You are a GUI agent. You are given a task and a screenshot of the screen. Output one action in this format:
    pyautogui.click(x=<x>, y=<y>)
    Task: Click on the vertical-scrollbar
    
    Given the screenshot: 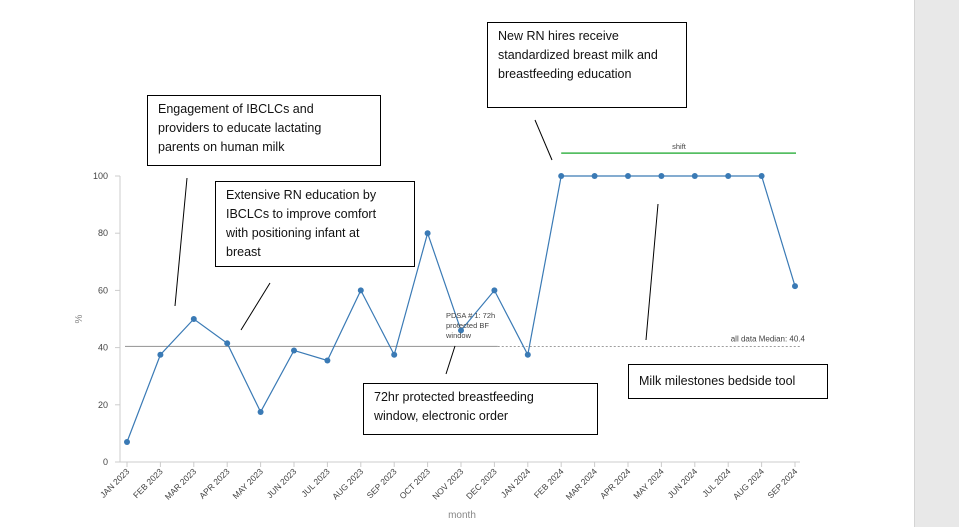 What is the action you would take?
    pyautogui.click(x=936, y=263)
    